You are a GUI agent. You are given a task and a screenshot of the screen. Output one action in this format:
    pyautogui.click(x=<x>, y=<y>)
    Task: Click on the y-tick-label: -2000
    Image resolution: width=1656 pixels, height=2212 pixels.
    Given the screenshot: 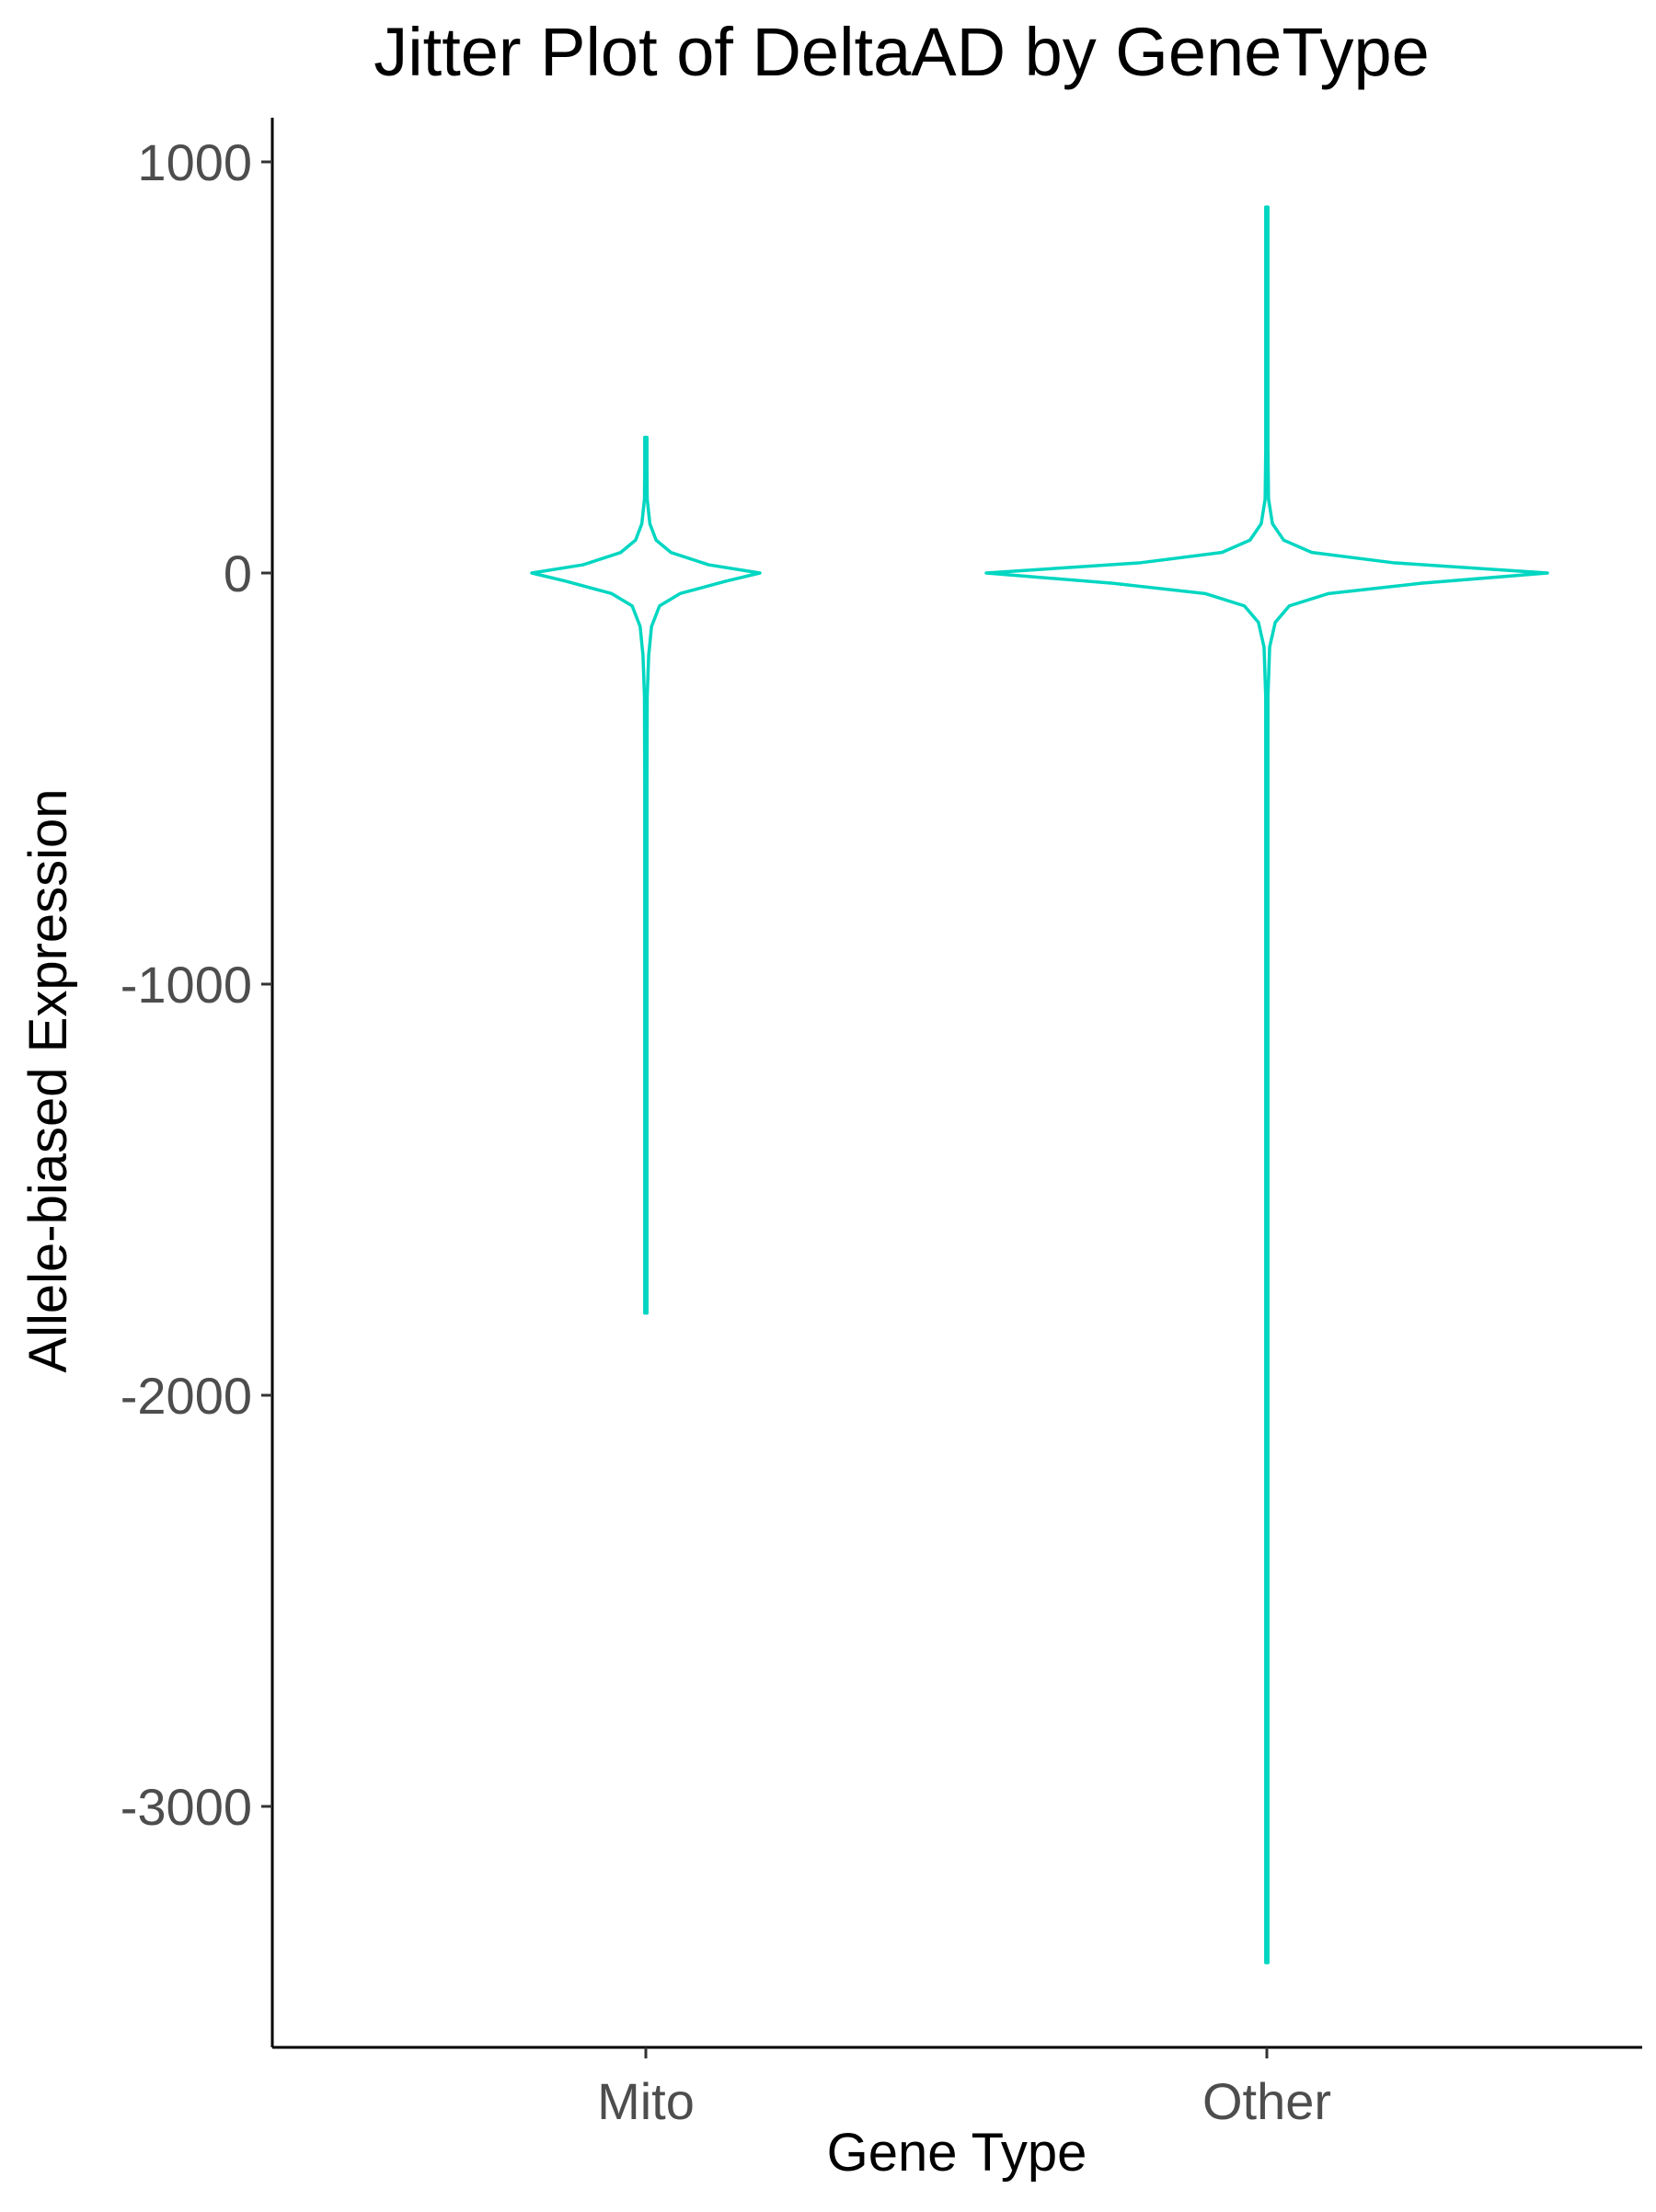 What is the action you would take?
    pyautogui.click(x=186, y=1396)
    